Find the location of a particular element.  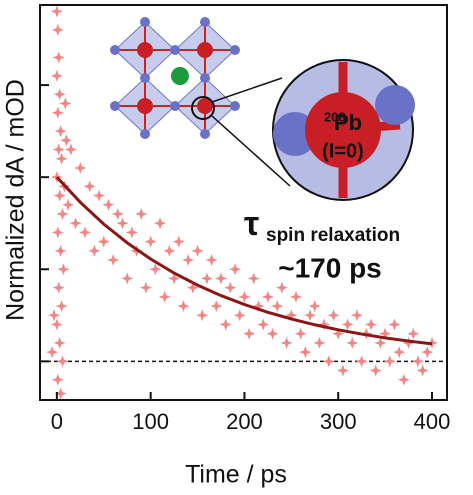

x-tick-label: 0 is located at coordinates (57, 421).